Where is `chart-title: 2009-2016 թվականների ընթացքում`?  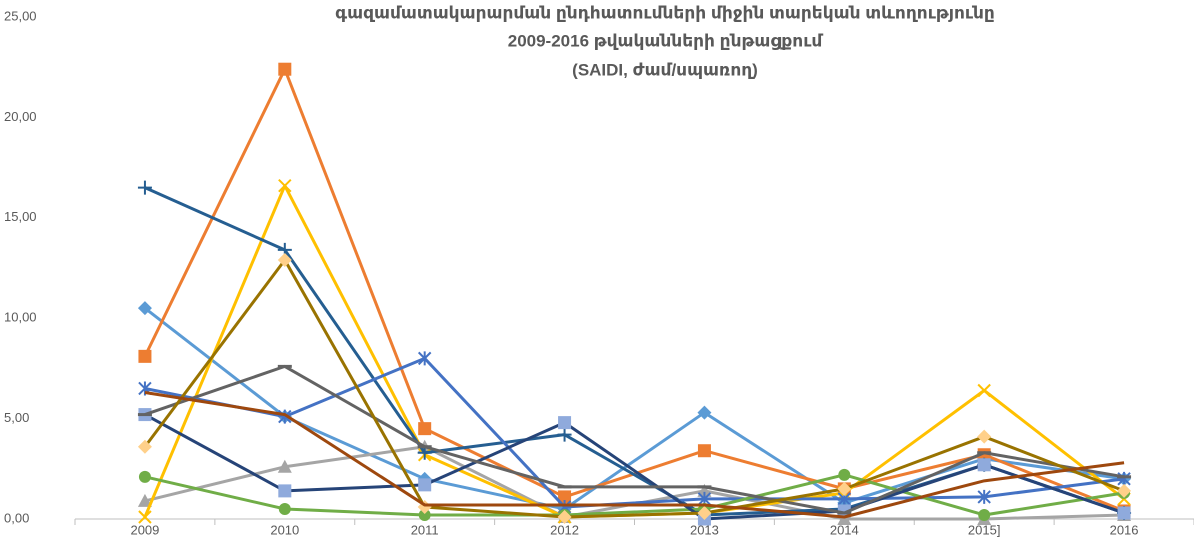 chart-title: 2009-2016 թվականների ընթացքում is located at coordinates (666, 40).